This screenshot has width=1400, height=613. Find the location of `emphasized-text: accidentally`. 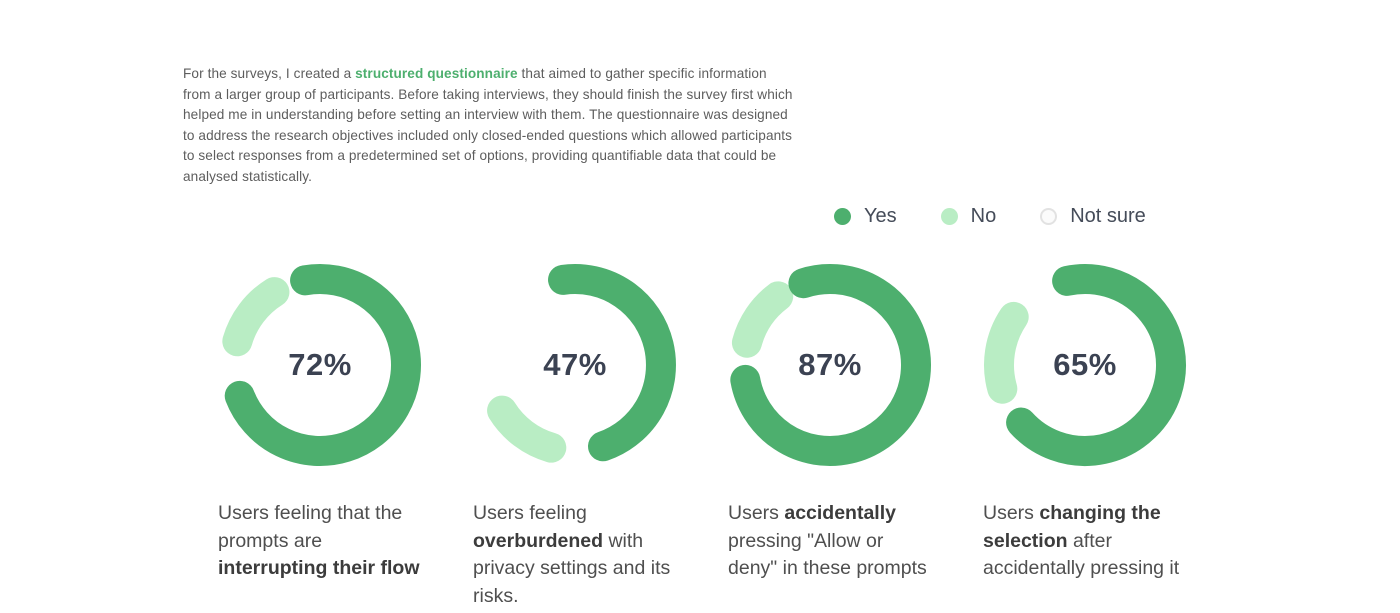

emphasized-text: accidentally is located at coordinates (840, 513).